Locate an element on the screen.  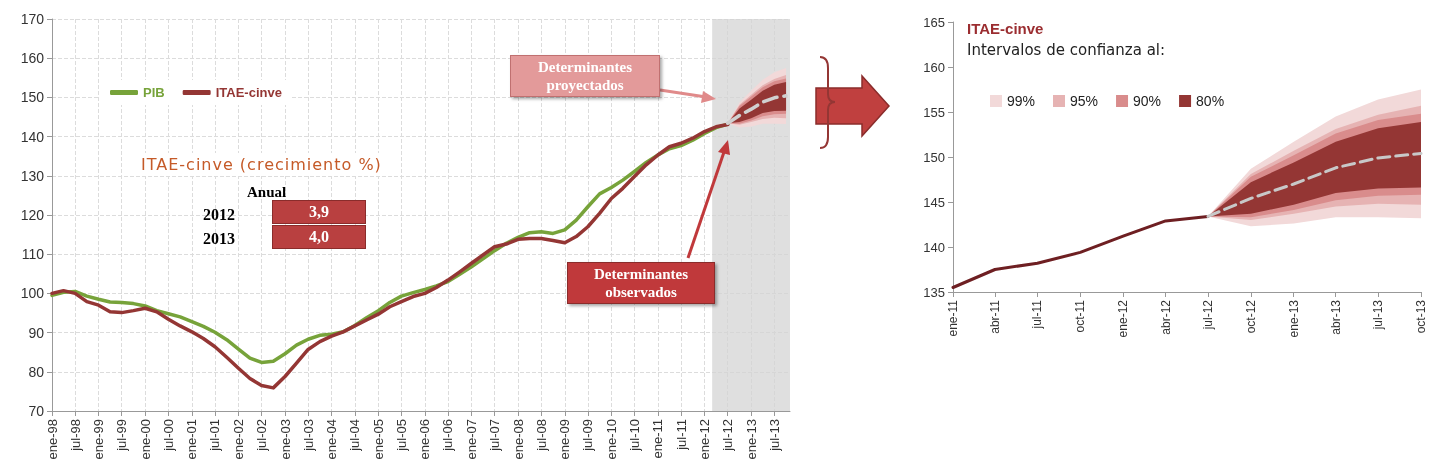
y-tick-label: 120 is located at coordinates (32, 215).